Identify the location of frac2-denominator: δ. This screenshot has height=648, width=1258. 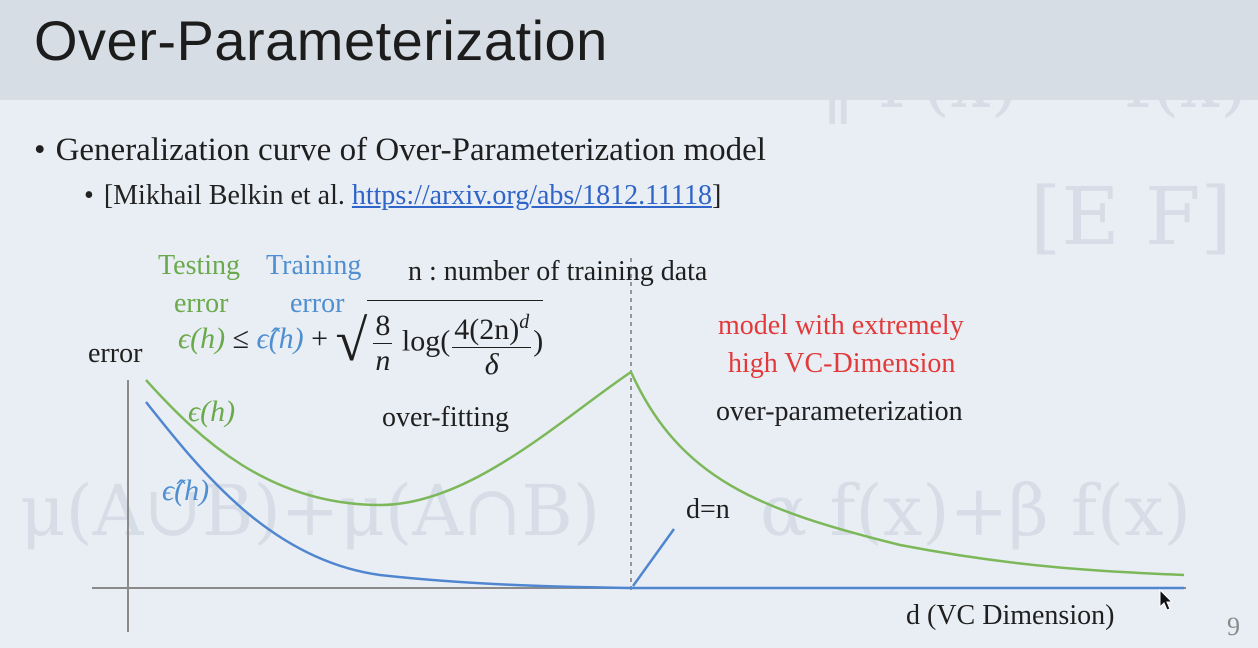
(491, 364).